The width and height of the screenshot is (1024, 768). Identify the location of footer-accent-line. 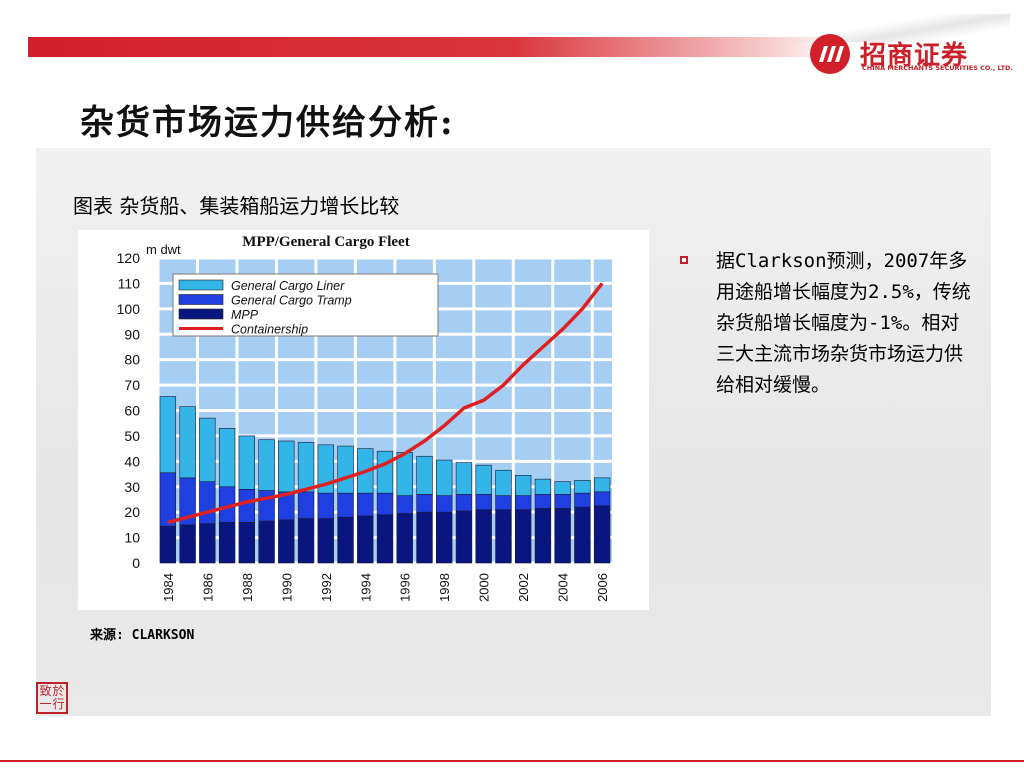
(512, 761).